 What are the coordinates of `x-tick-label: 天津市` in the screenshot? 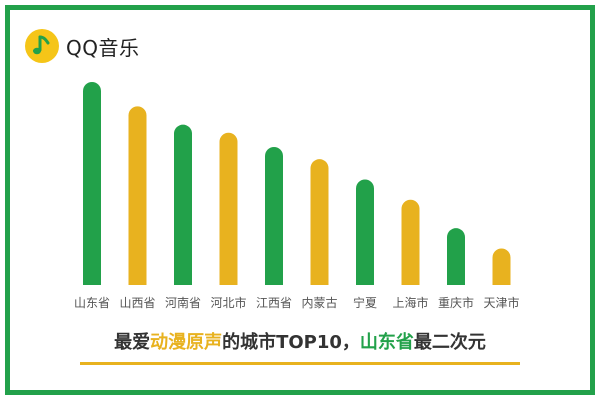 It's located at (501, 302).